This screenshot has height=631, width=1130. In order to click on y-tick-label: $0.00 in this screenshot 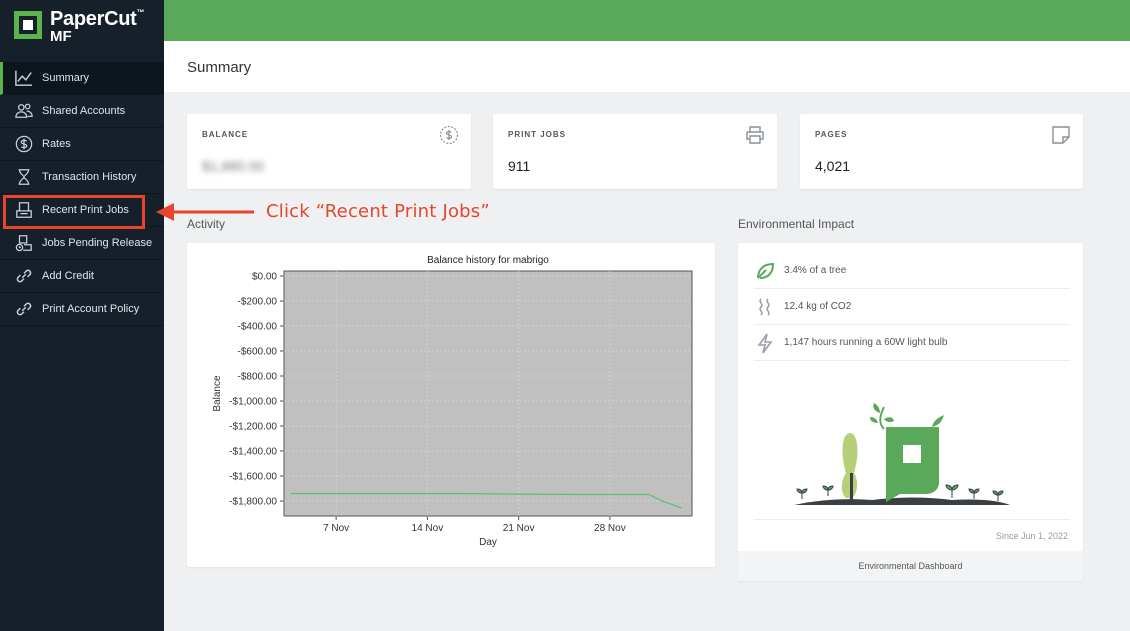, I will do `click(264, 277)`.